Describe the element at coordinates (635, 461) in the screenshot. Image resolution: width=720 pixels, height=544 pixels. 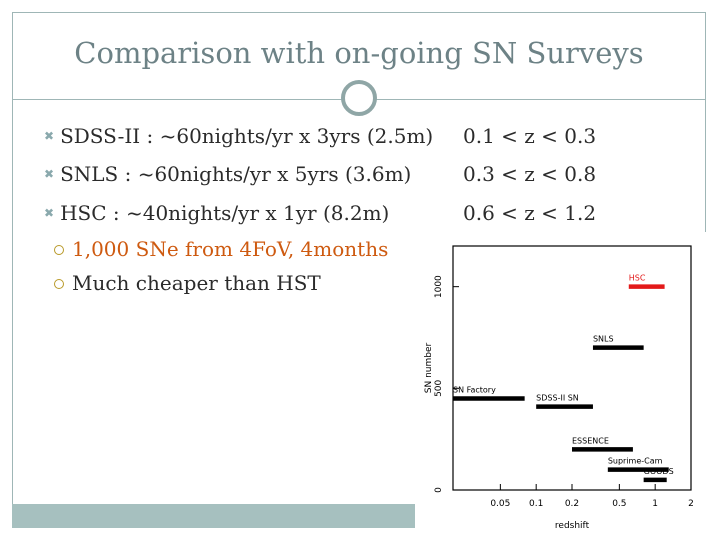
I see `series-suprime-cam-label: Suprime-Cam` at that location.